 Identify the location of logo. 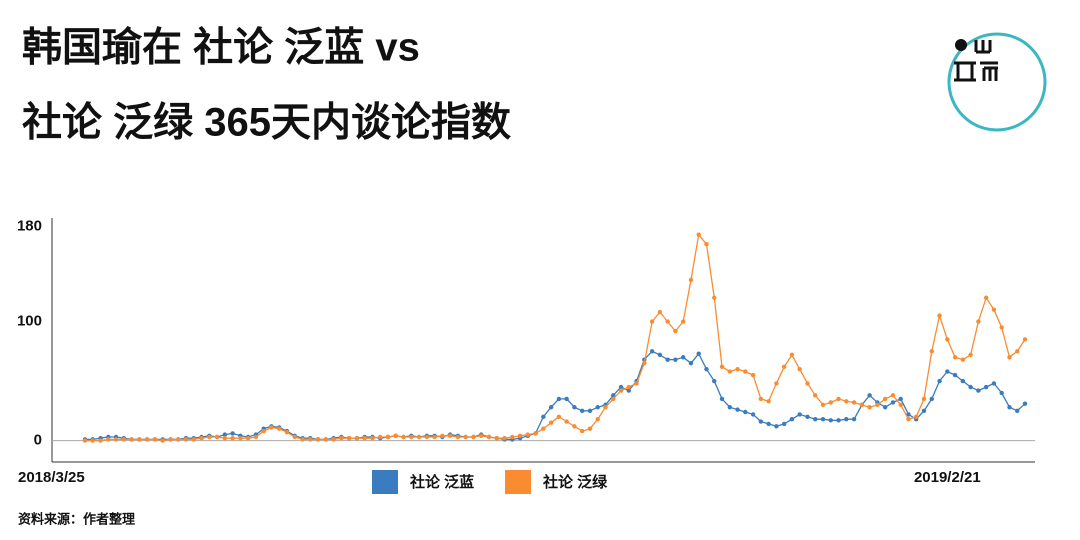
(997, 82).